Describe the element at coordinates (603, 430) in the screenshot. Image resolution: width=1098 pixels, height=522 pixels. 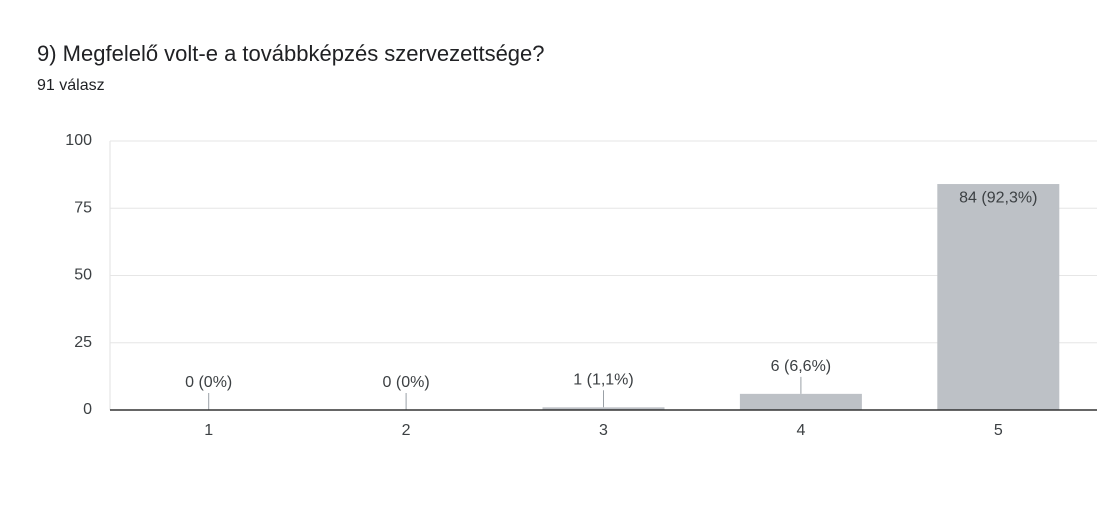
I see `x-tick-label: 3` at that location.